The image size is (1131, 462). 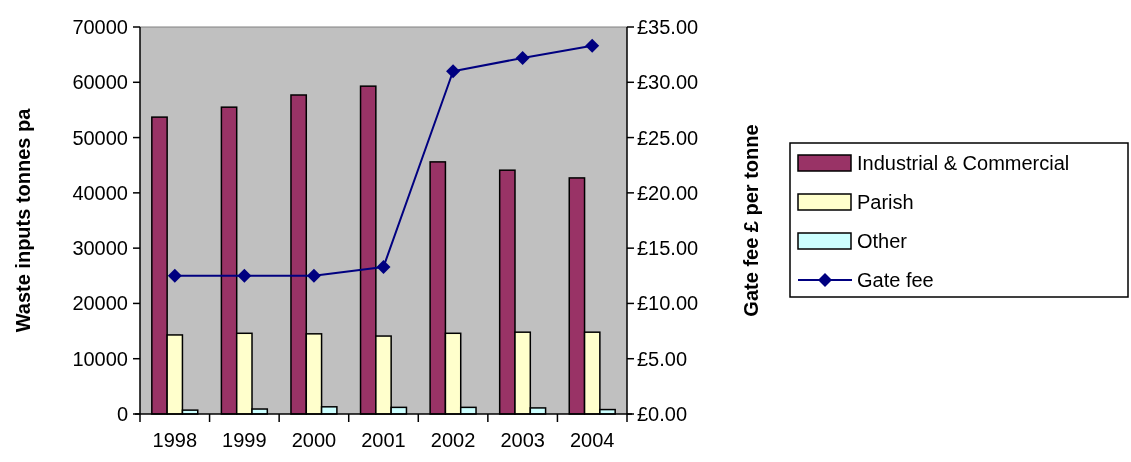 I want to click on x-tick-label: 2002, so click(x=453, y=440).